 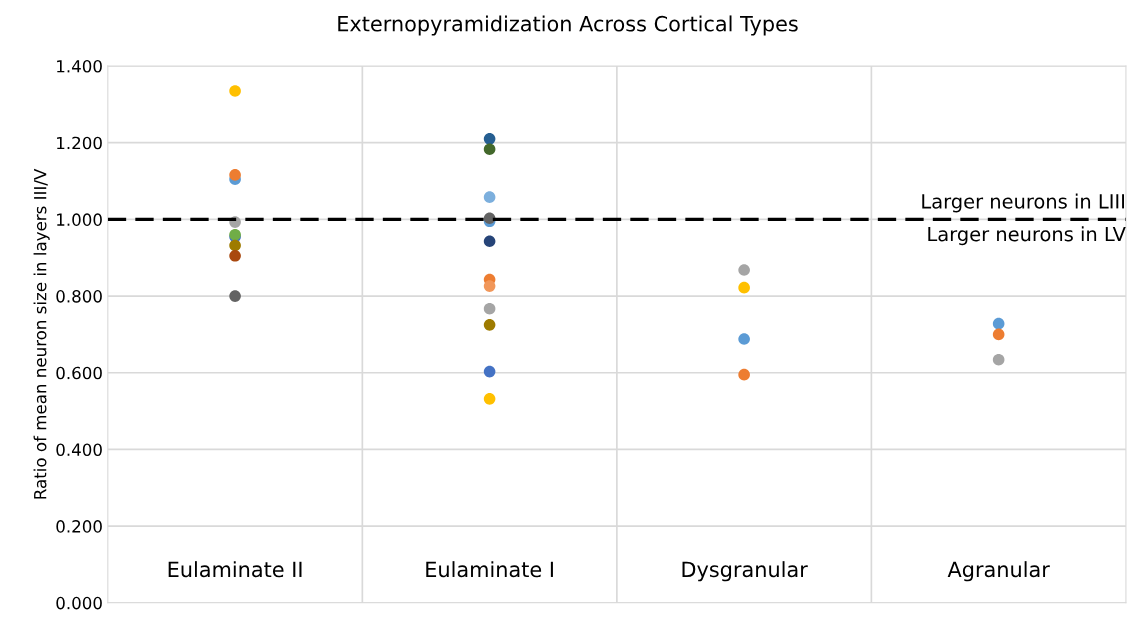 I want to click on annotation: Larger neurons in LV, so click(x=1027, y=236).